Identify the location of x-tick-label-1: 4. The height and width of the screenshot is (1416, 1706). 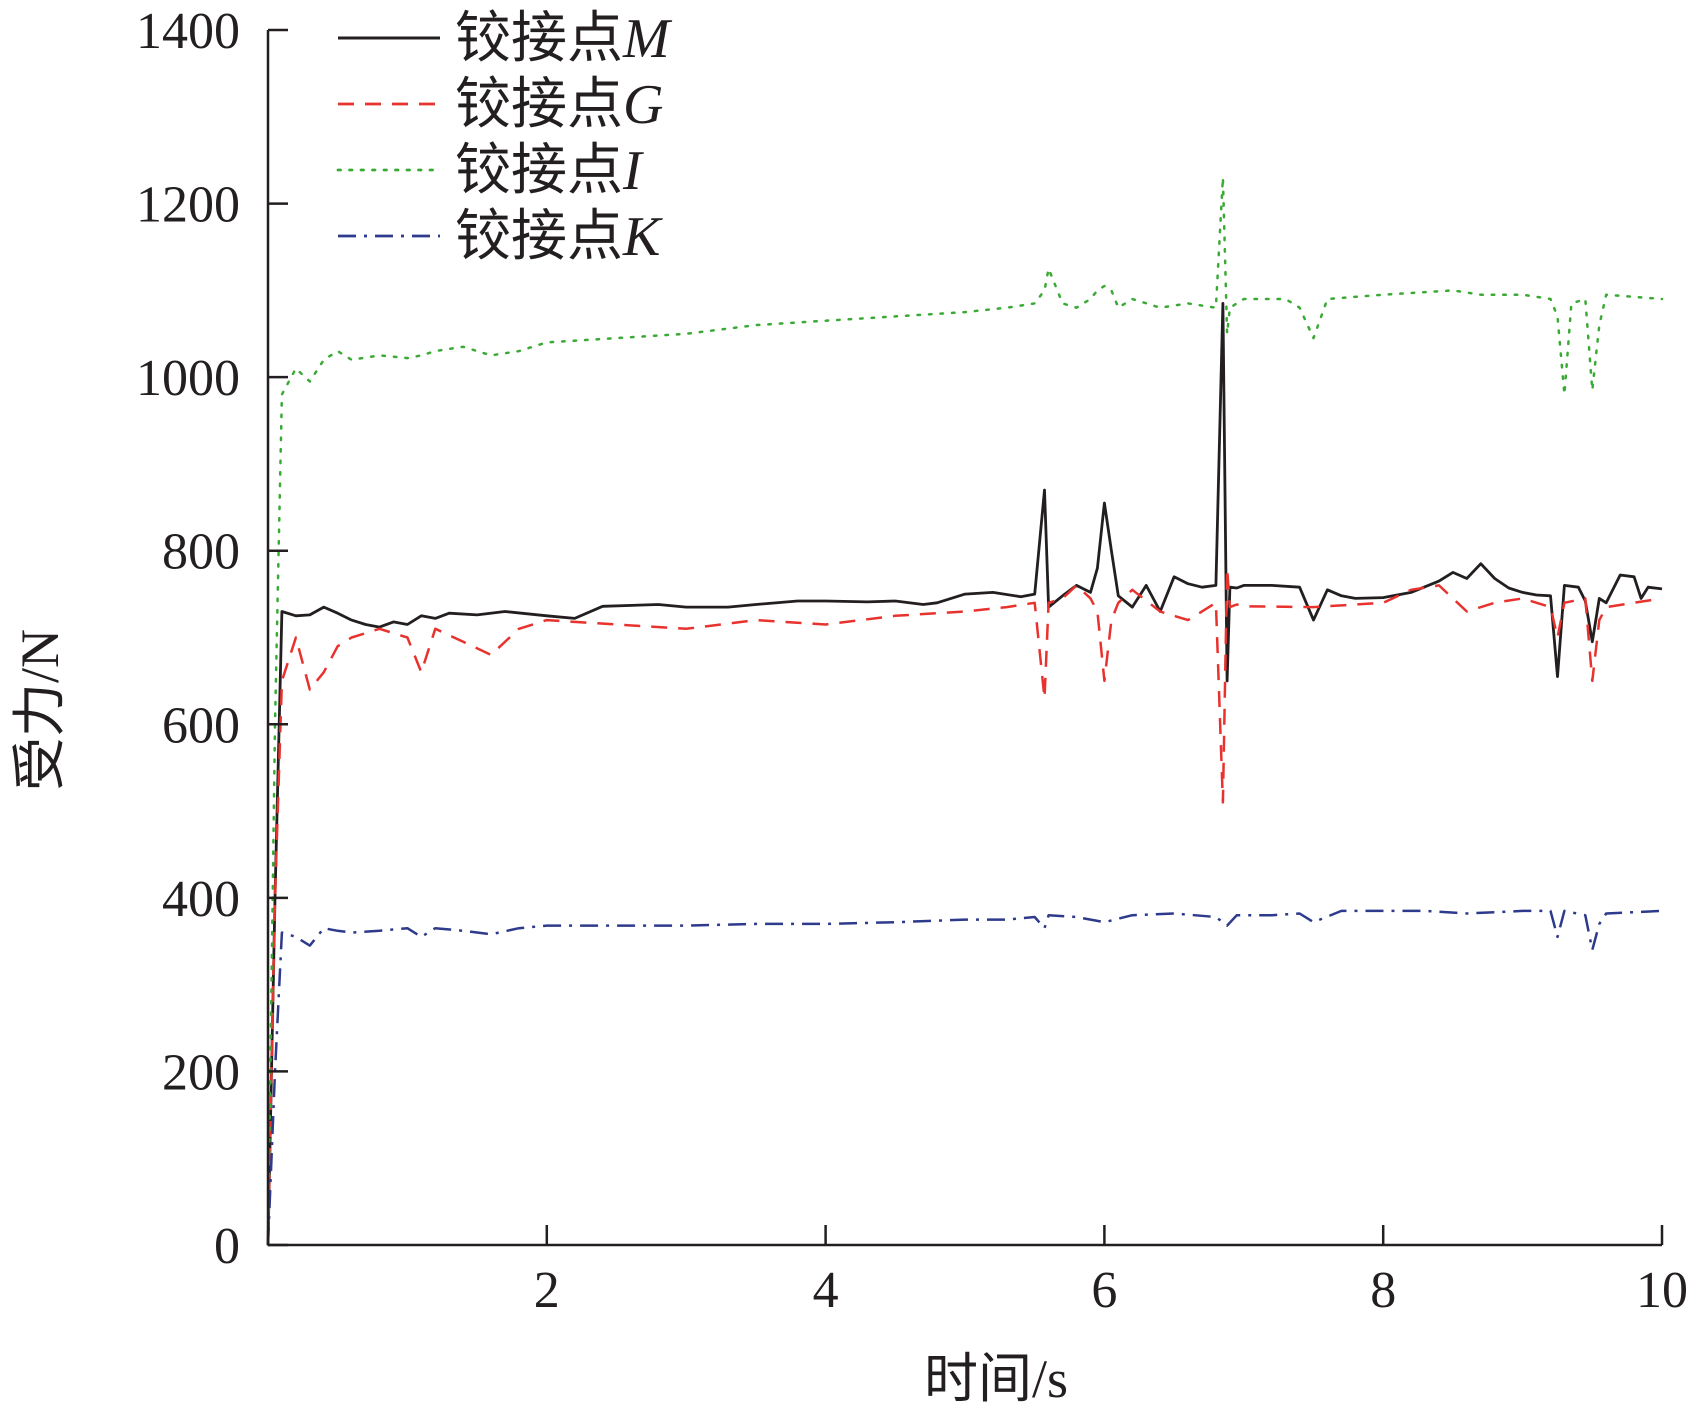
(826, 1290).